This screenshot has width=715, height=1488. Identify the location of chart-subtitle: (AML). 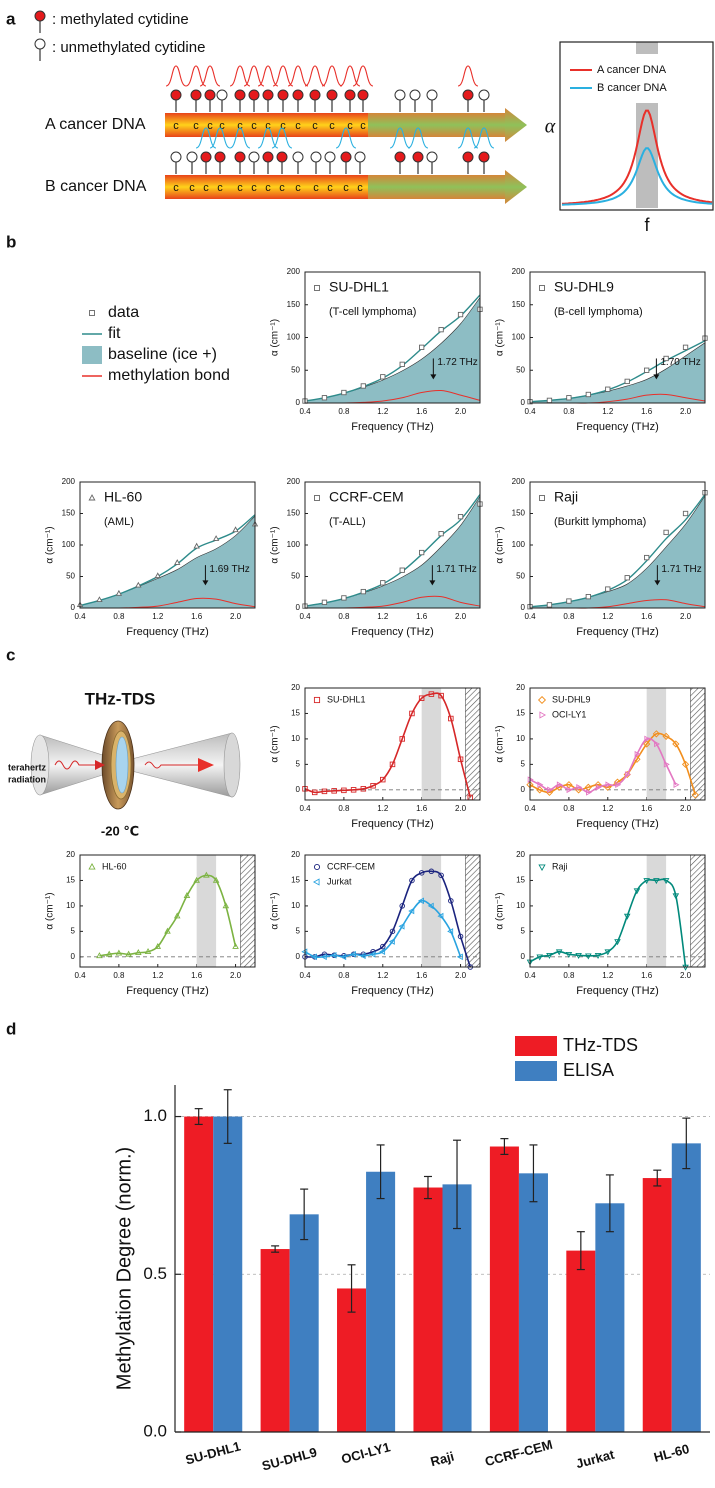
(119, 522).